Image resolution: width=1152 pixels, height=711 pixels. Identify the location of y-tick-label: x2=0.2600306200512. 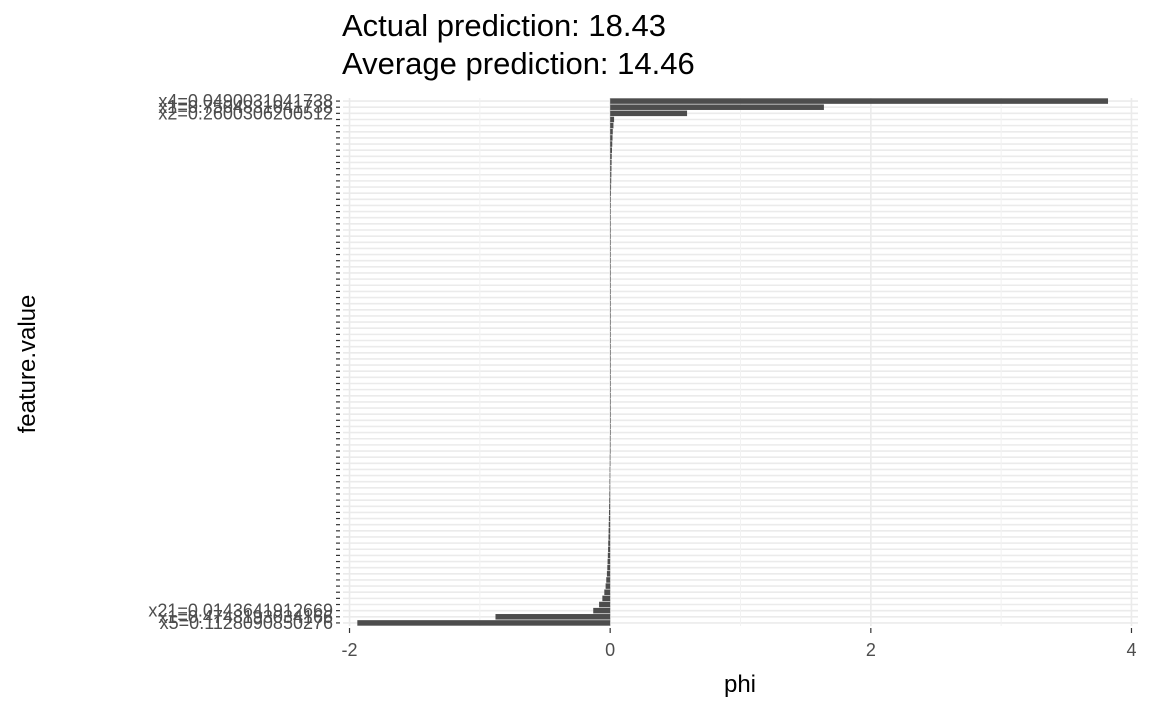
(245, 113).